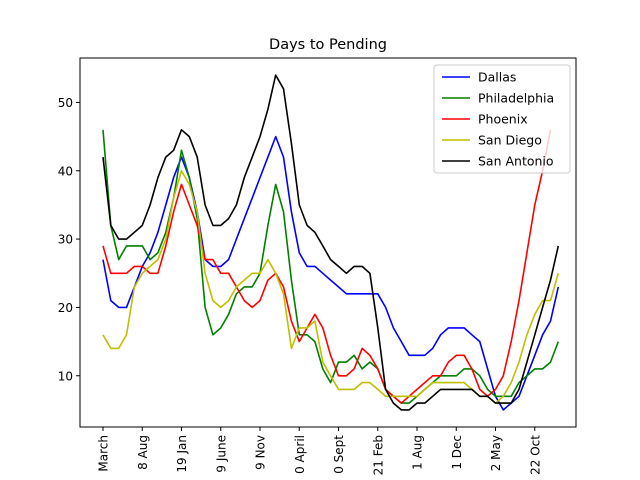  I want to click on y-tick-label: 40, so click(65, 171).